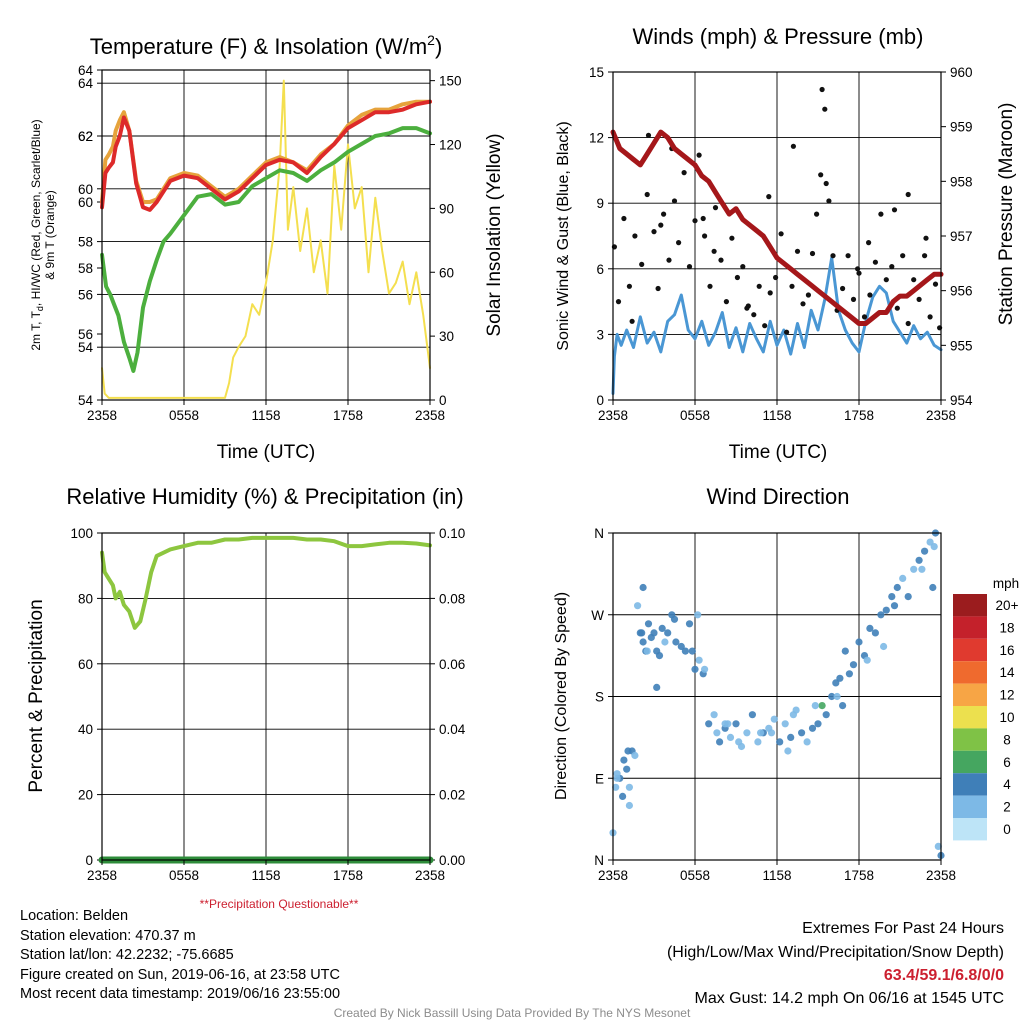  I want to click on winds-chart-ytick2-label: 959, so click(961, 127).